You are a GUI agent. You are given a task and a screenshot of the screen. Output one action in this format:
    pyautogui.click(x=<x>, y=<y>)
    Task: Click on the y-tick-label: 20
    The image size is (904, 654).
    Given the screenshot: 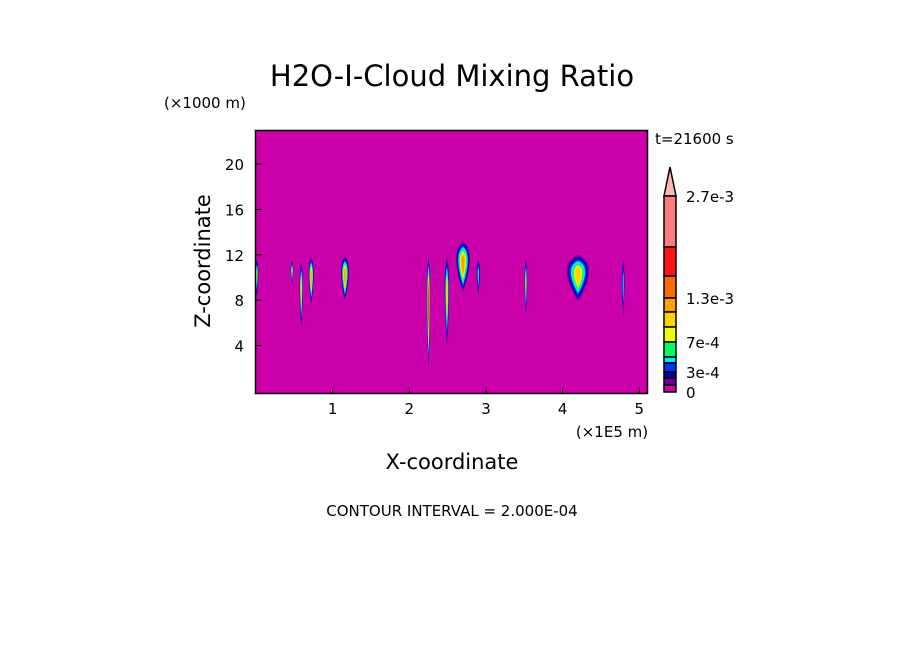 What is the action you would take?
    pyautogui.click(x=234, y=165)
    